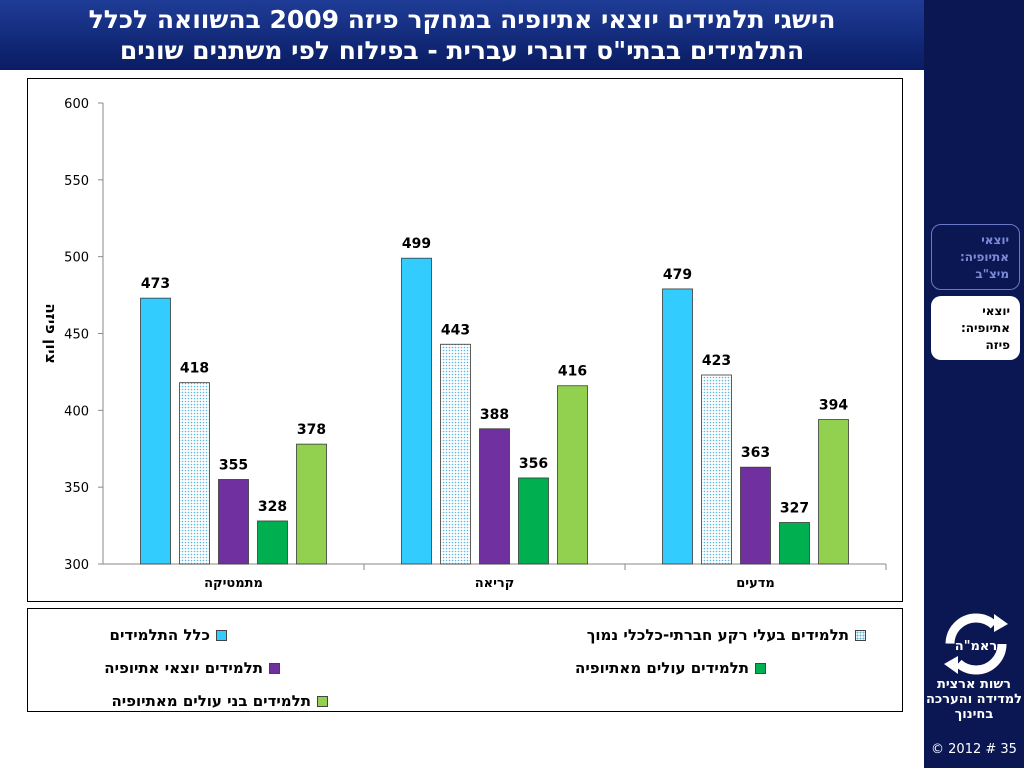  I want to click on legend-item-low-ses: תלמידים בעלי רקע חברתי-כלכלי נמוך, so click(726, 635).